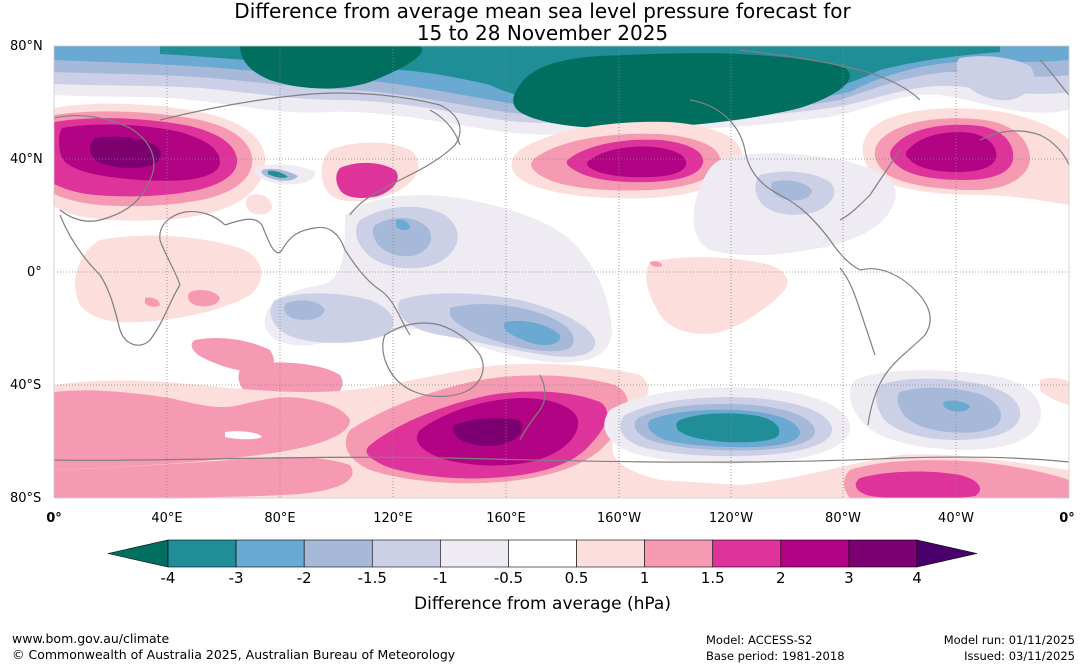 This screenshot has width=1085, height=667. What do you see at coordinates (956, 518) in the screenshot?
I see `lon-label-40w: 40°W` at bounding box center [956, 518].